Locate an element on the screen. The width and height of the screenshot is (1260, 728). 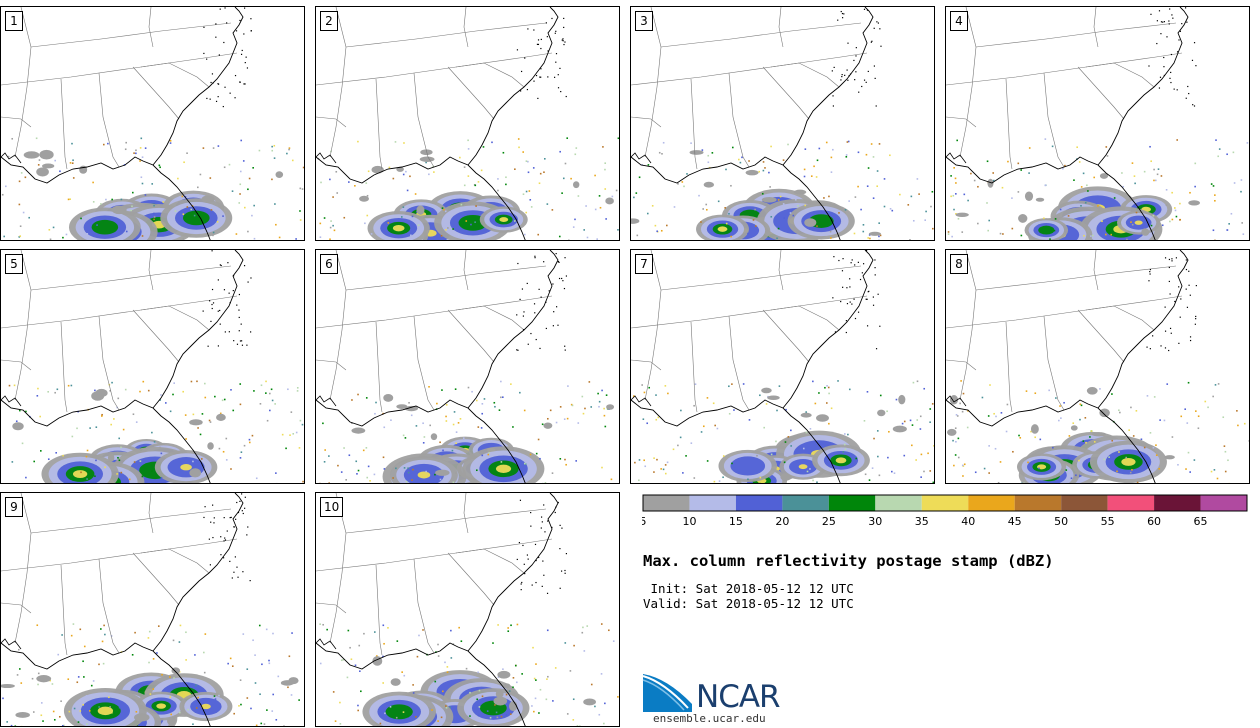
colorbar-tick-label: 15 is located at coordinates (736, 521).